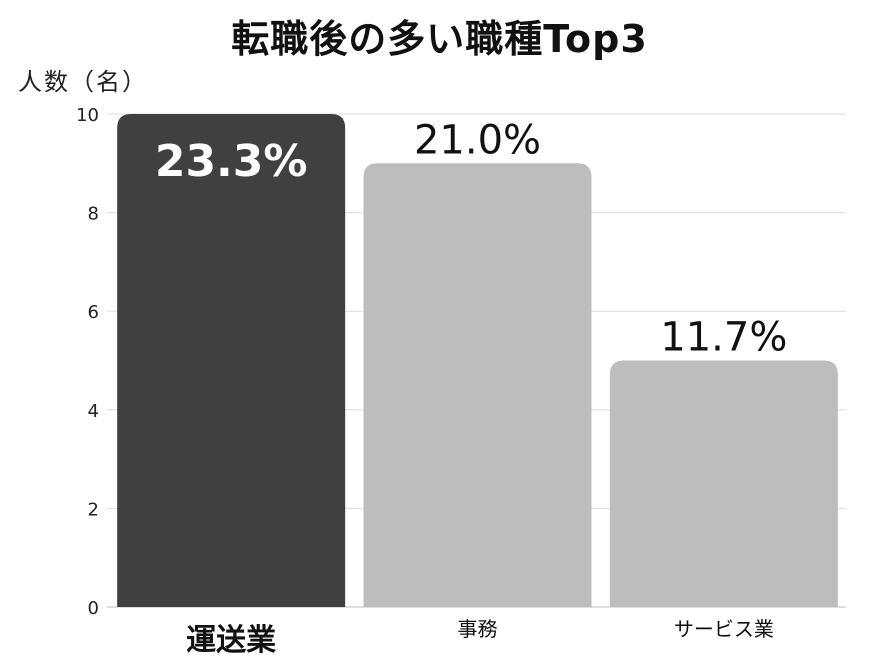  I want to click on data-label: 21.0%, so click(477, 140).